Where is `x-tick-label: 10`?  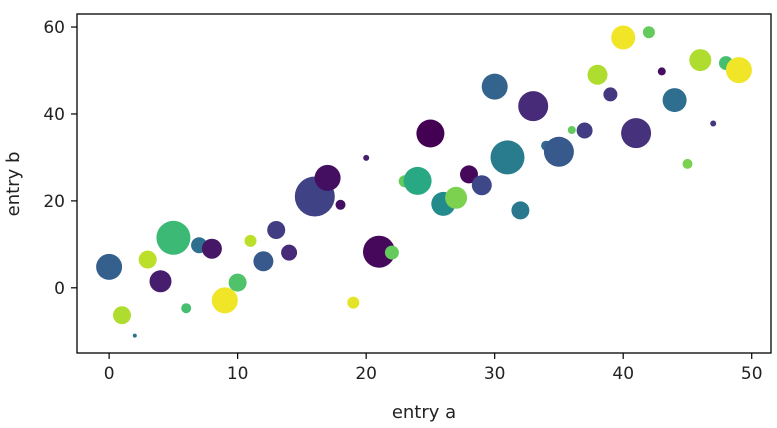
x-tick-label: 10 is located at coordinates (238, 374).